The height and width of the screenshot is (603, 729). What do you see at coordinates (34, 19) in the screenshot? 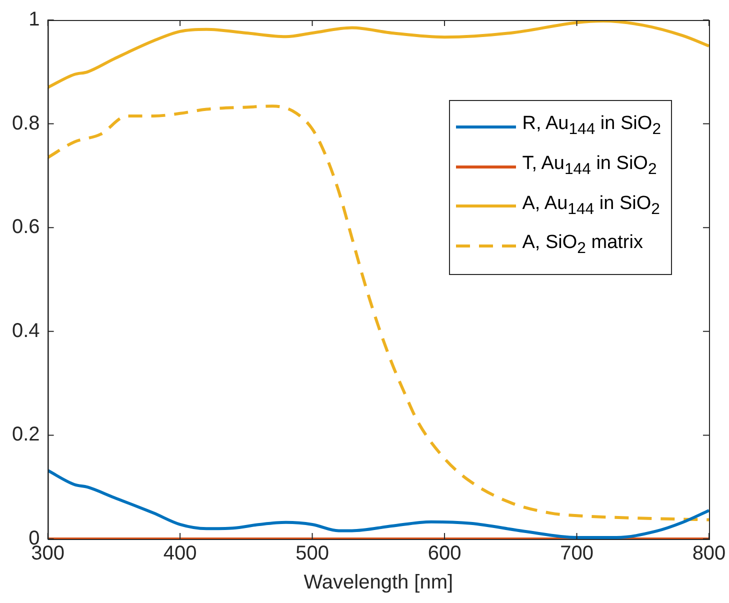
I see `y-tick-label: 1` at bounding box center [34, 19].